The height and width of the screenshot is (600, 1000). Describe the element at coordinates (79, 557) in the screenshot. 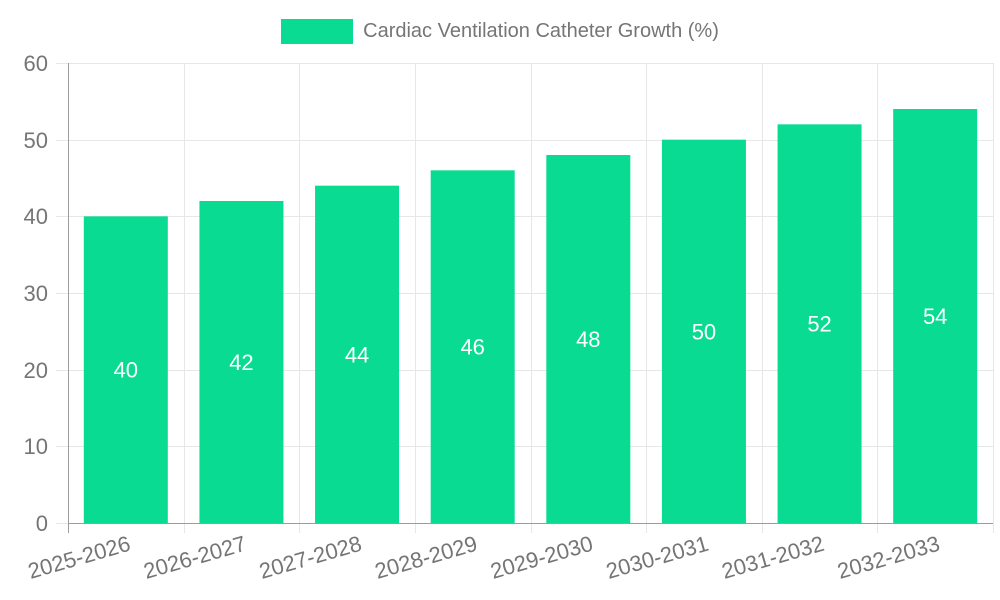

I see `x-tick-label: 2025-2026` at that location.